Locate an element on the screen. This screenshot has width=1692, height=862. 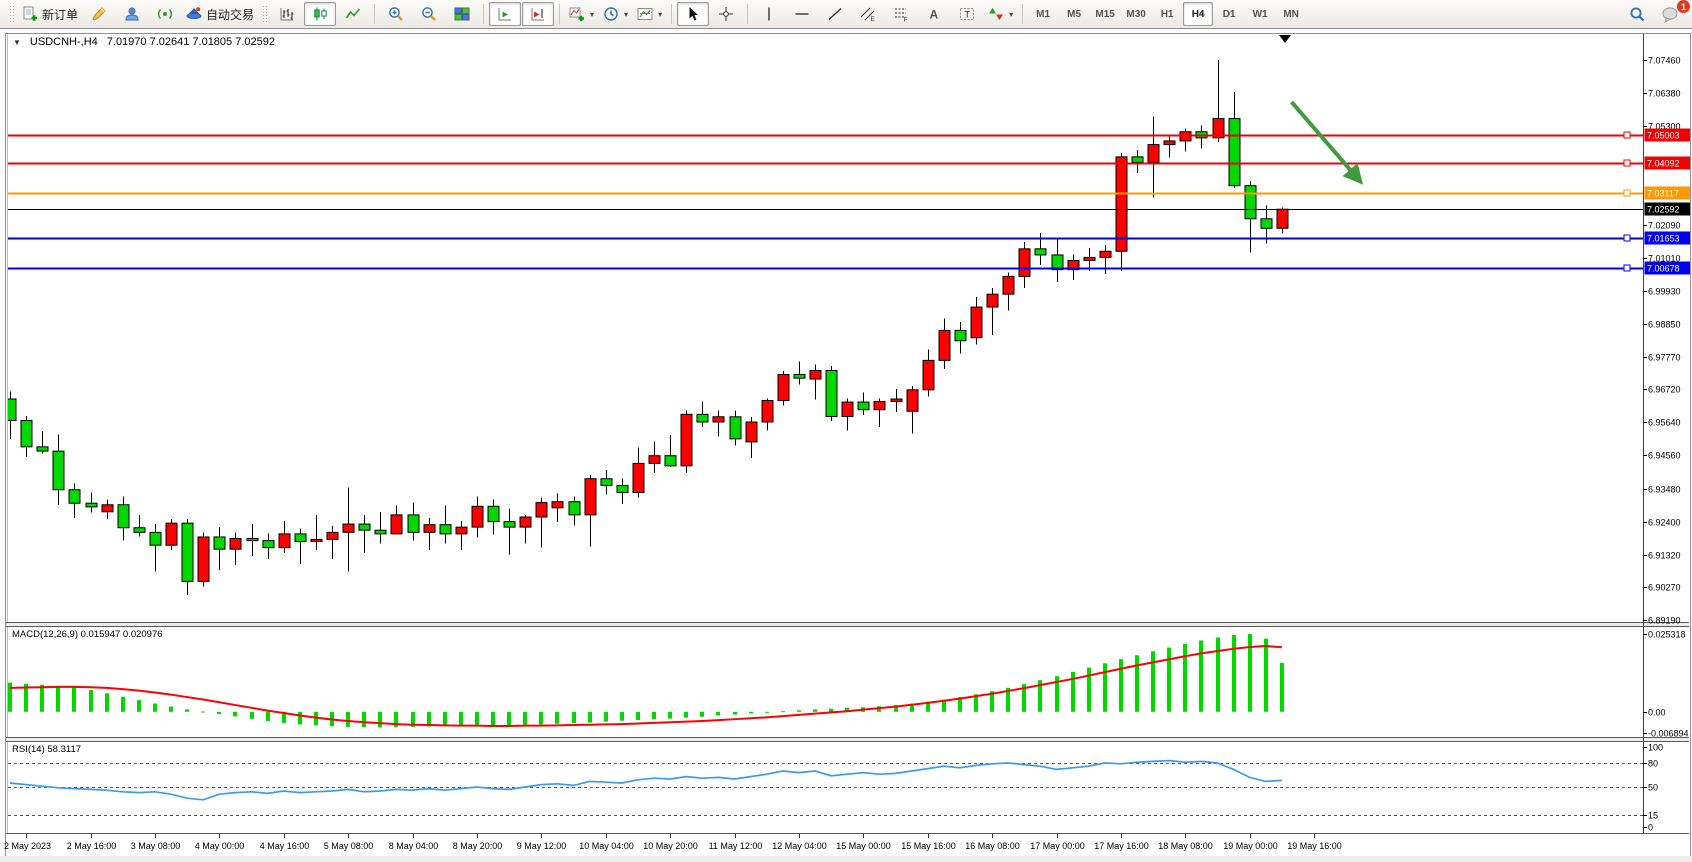
timeframe-button-D1: D1 is located at coordinates (1229, 14).